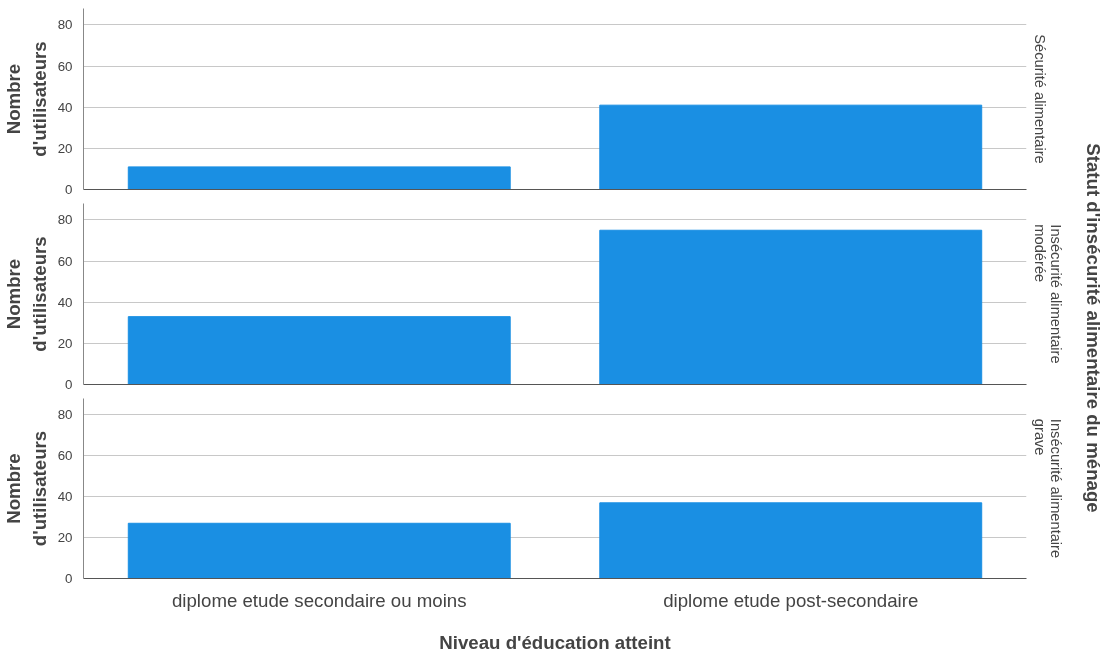 This screenshot has height=661, width=1117. I want to click on y2-axis-title: Statut d'insécurité alimentaire du ménage, so click(1093, 328).